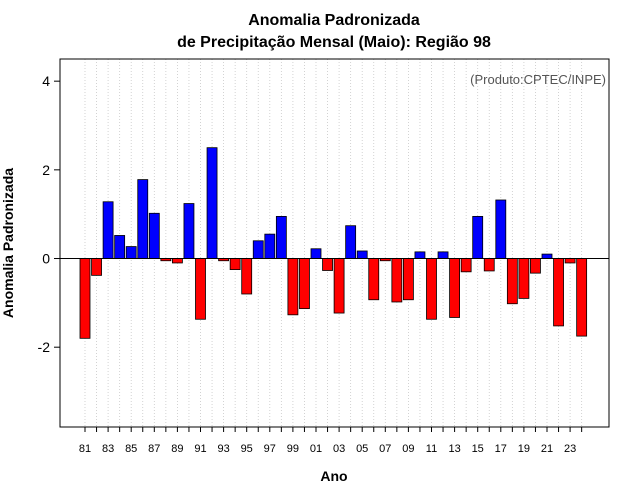 This screenshot has height=500, width=640. I want to click on x-tick-label: 05, so click(362, 449).